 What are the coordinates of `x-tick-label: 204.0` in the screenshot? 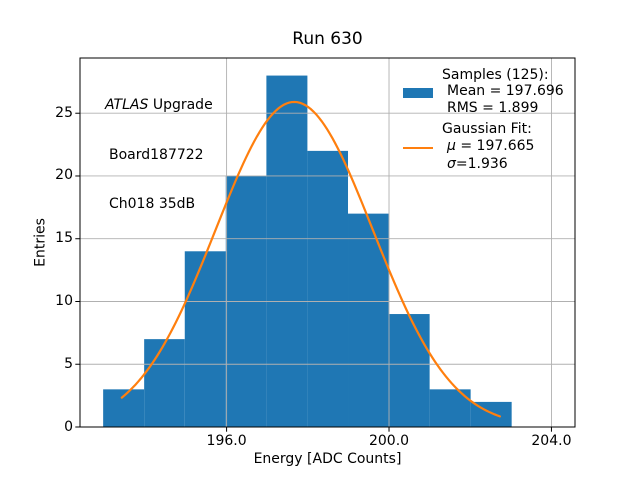 It's located at (551, 441).